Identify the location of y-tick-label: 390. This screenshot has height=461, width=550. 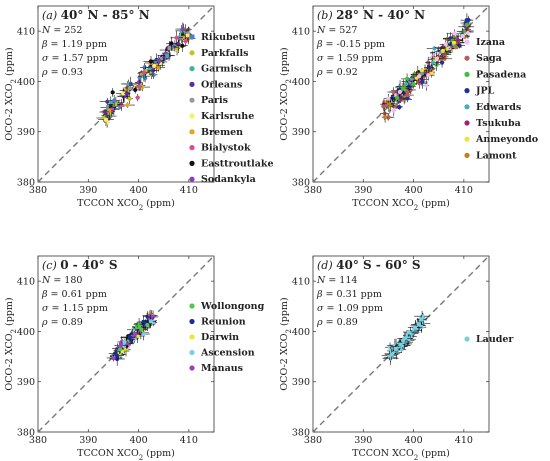
(26, 382).